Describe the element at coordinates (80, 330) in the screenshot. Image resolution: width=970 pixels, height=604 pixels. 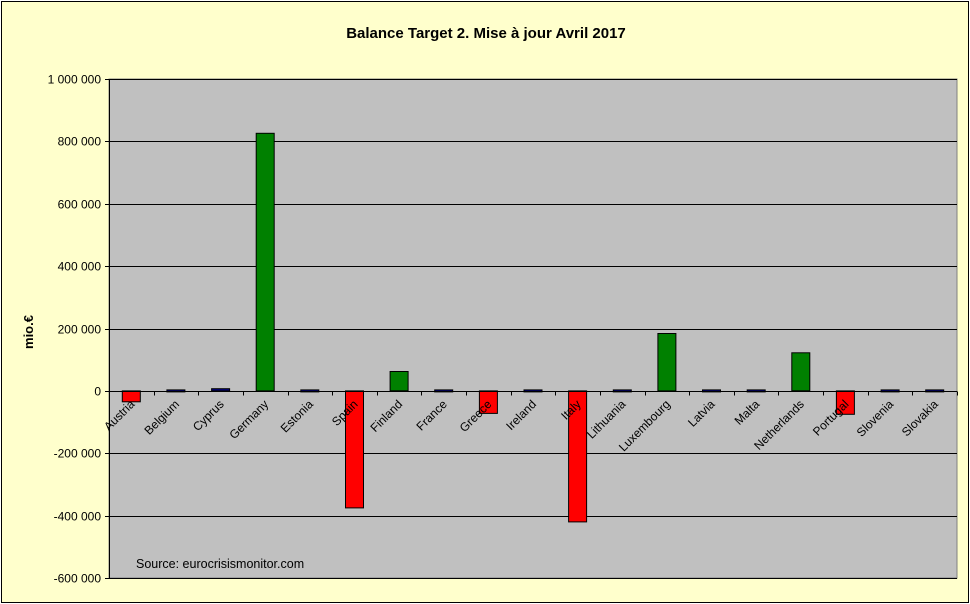
I see `y-tick-label: 200 000` at that location.